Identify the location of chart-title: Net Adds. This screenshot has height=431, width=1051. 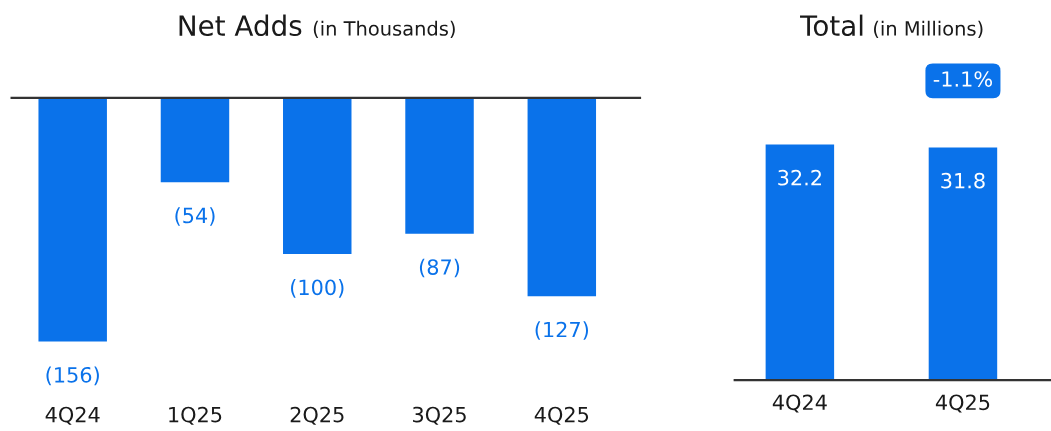
(240, 25).